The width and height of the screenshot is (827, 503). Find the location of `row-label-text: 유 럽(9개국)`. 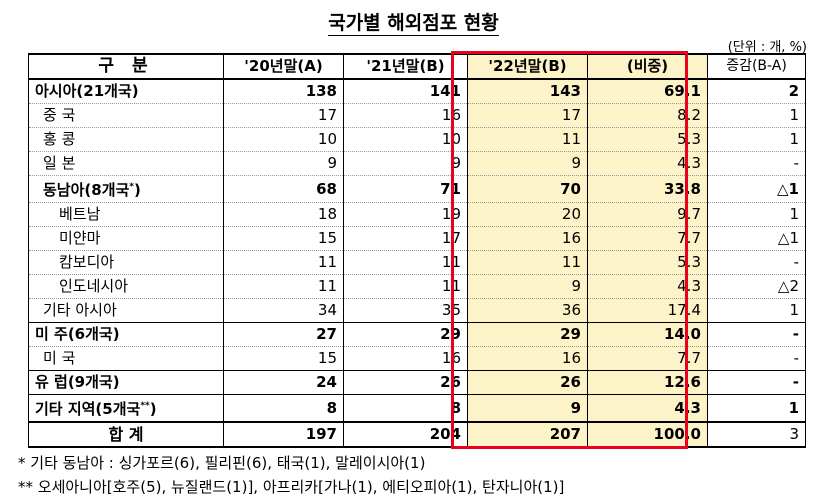

row-label-text: 유 럽(9개국) is located at coordinates (77, 382).